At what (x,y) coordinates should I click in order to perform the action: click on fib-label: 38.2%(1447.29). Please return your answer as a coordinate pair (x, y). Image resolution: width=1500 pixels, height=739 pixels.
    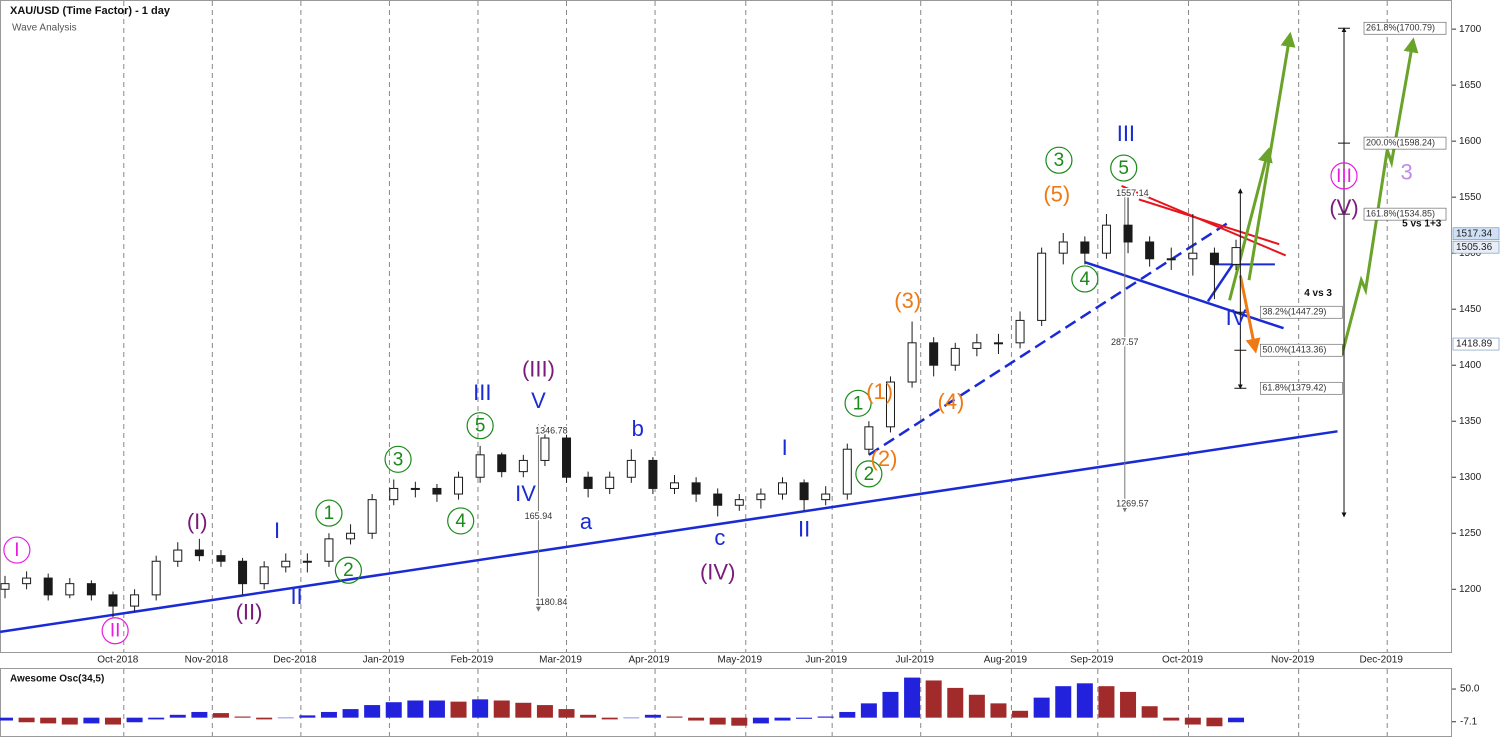
    Looking at the image, I should click on (1294, 312).